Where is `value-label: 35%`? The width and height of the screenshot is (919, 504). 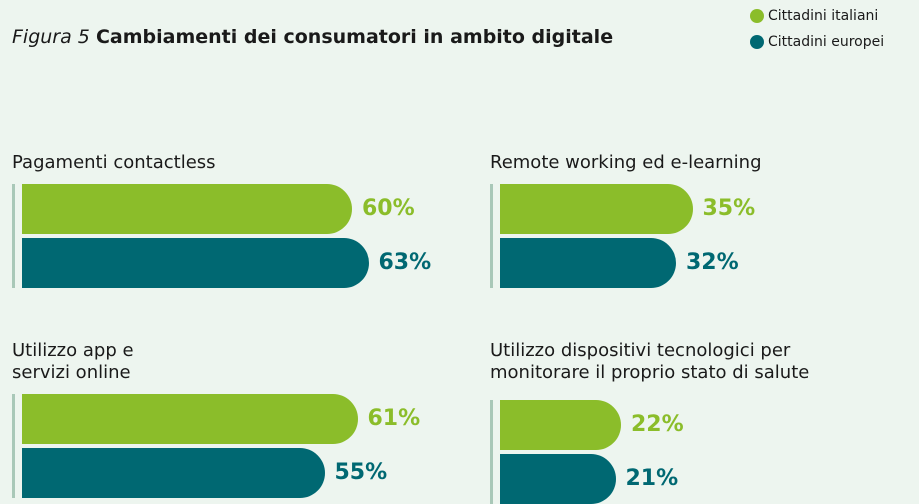
value-label: 35% is located at coordinates (729, 208).